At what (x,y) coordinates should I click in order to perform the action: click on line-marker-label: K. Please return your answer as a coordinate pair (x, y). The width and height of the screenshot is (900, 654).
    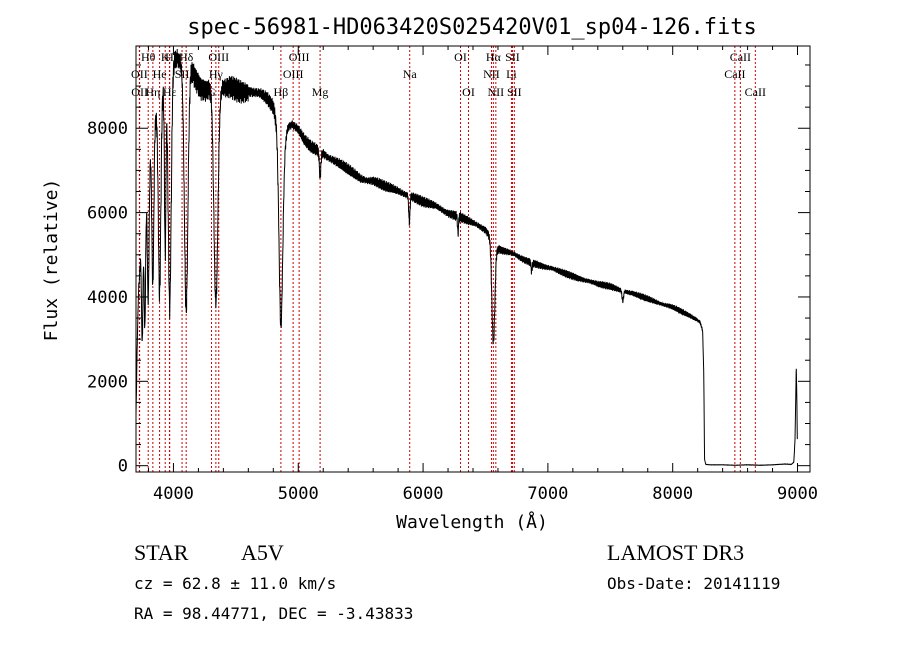
    Looking at the image, I should click on (165, 57).